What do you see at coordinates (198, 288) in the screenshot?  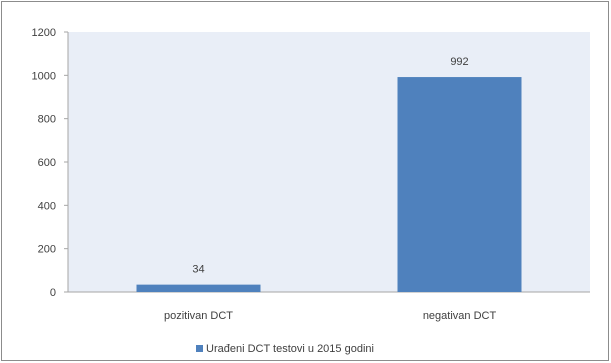 I see `bar-pozitivan-dct` at bounding box center [198, 288].